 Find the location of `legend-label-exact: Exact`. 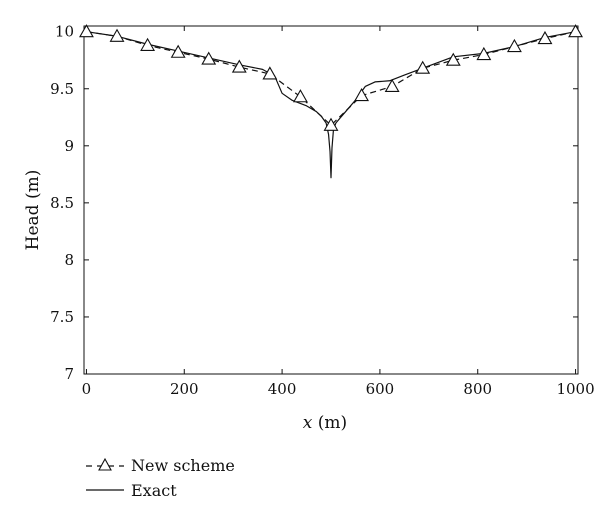

legend-label-exact: Exact is located at coordinates (154, 490).